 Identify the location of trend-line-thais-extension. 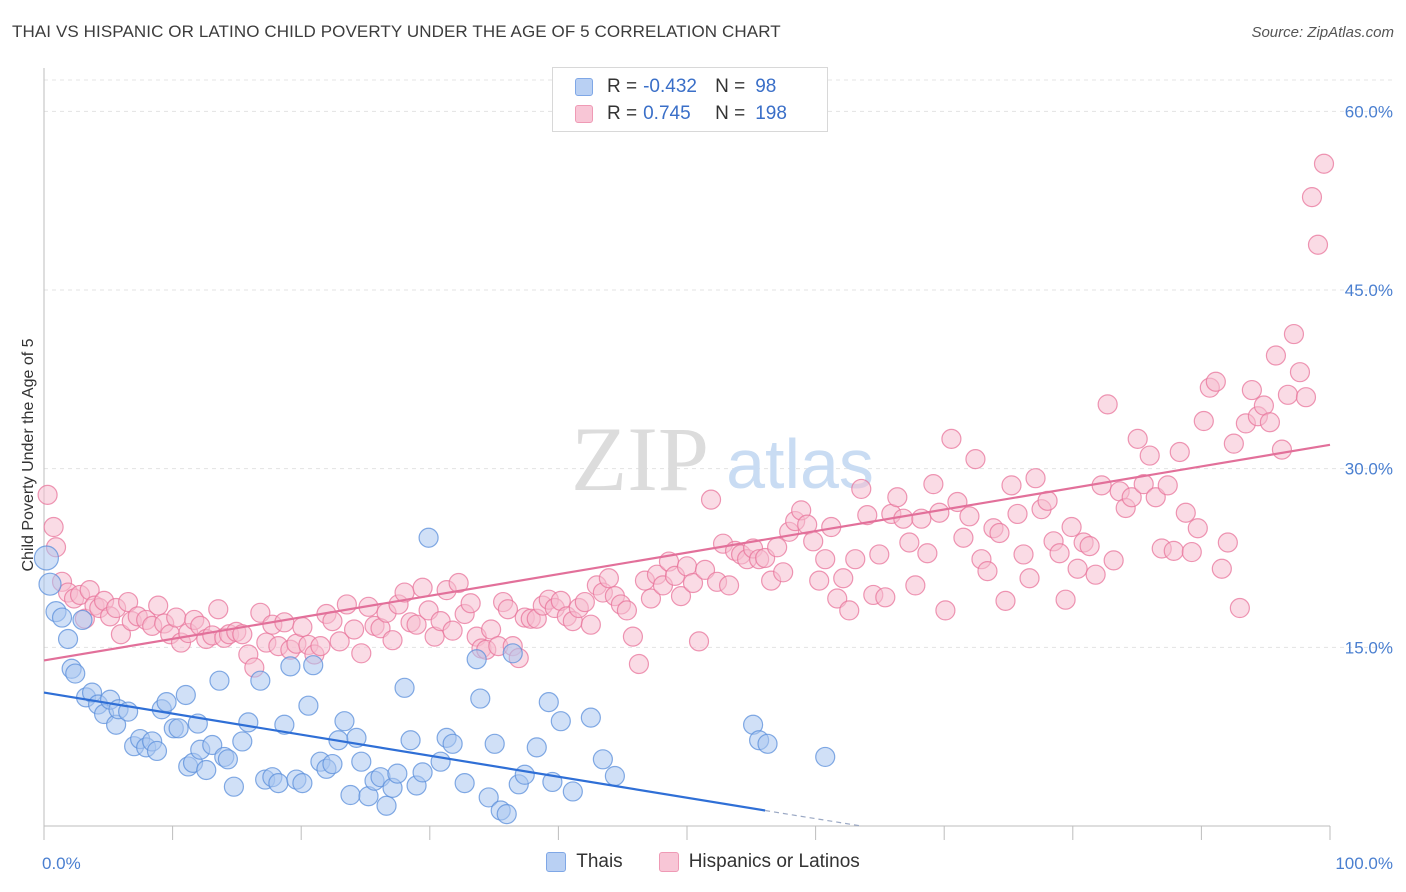
(813, 818).